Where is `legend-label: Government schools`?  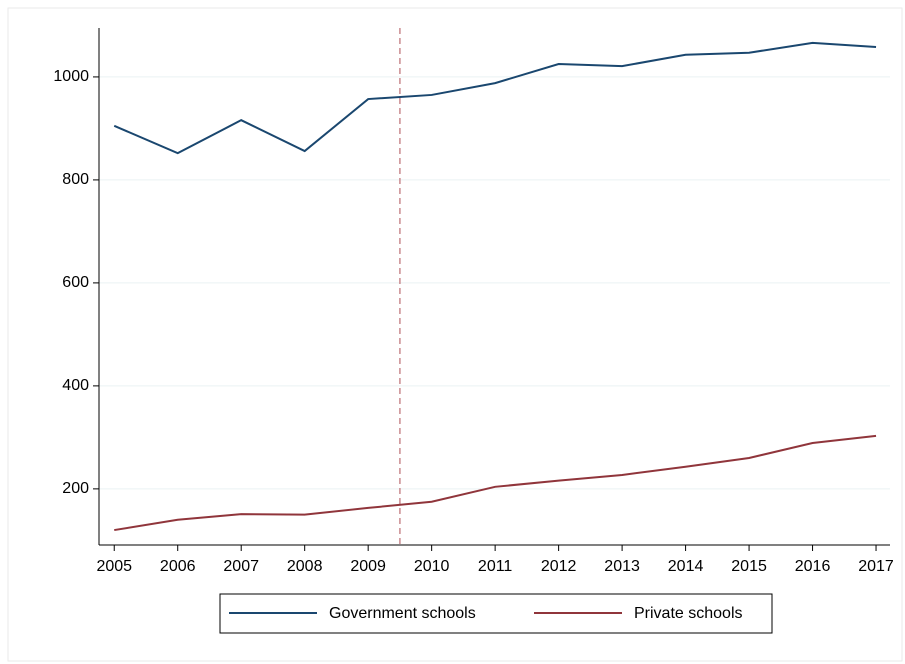
legend-label: Government schools is located at coordinates (402, 613).